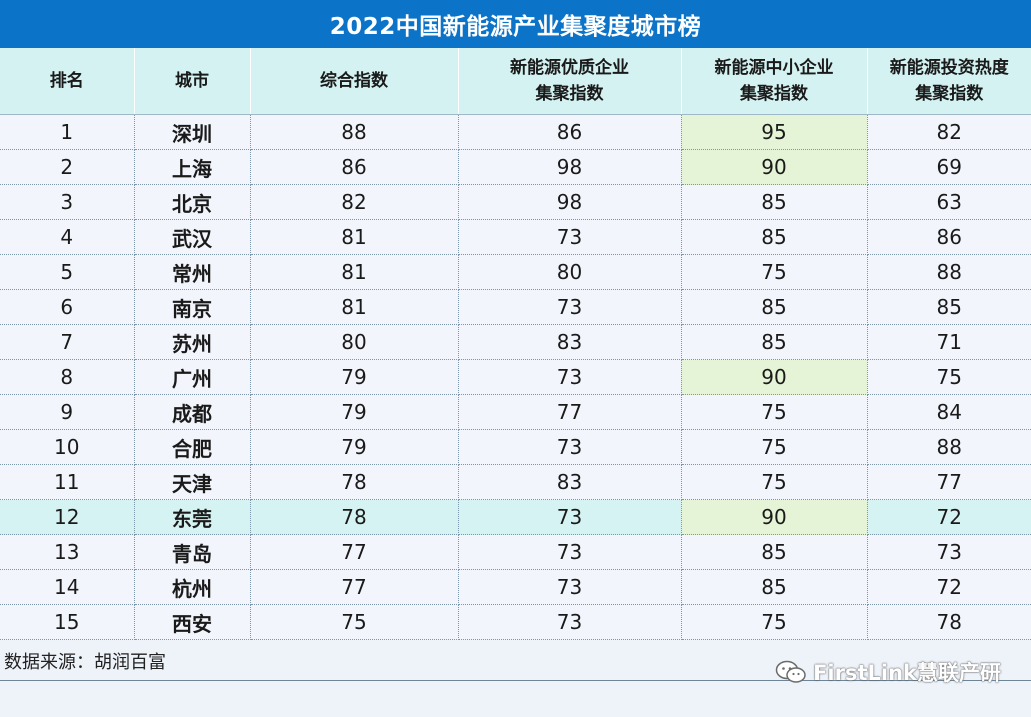  Describe the element at coordinates (67, 132) in the screenshot. I see `rank-cell: 1` at that location.